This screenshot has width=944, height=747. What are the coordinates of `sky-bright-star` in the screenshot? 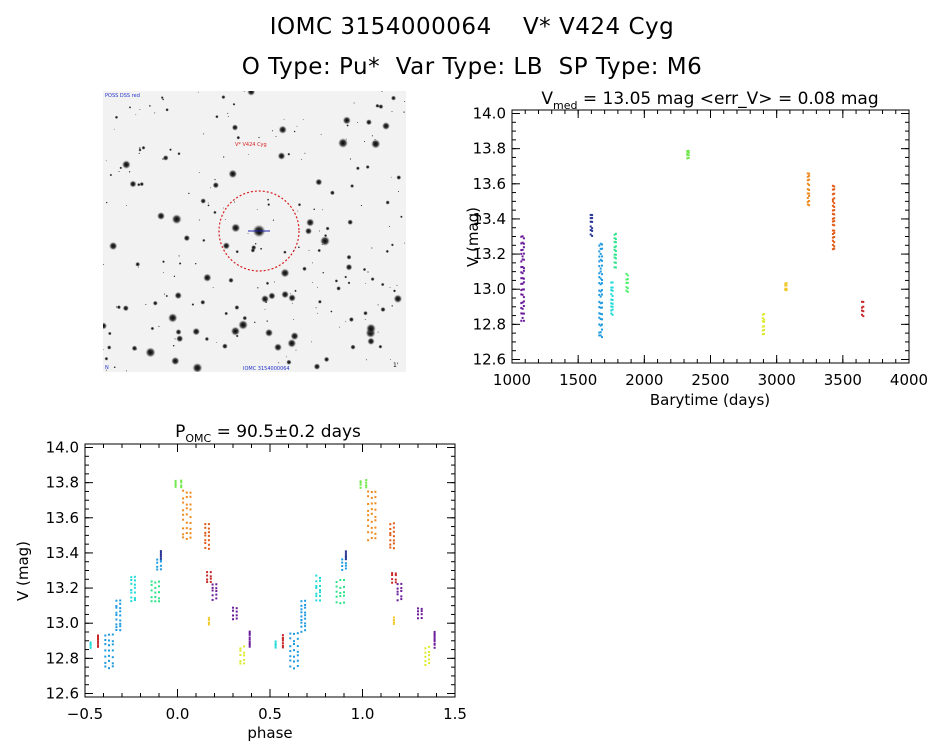 It's located at (325, 241).